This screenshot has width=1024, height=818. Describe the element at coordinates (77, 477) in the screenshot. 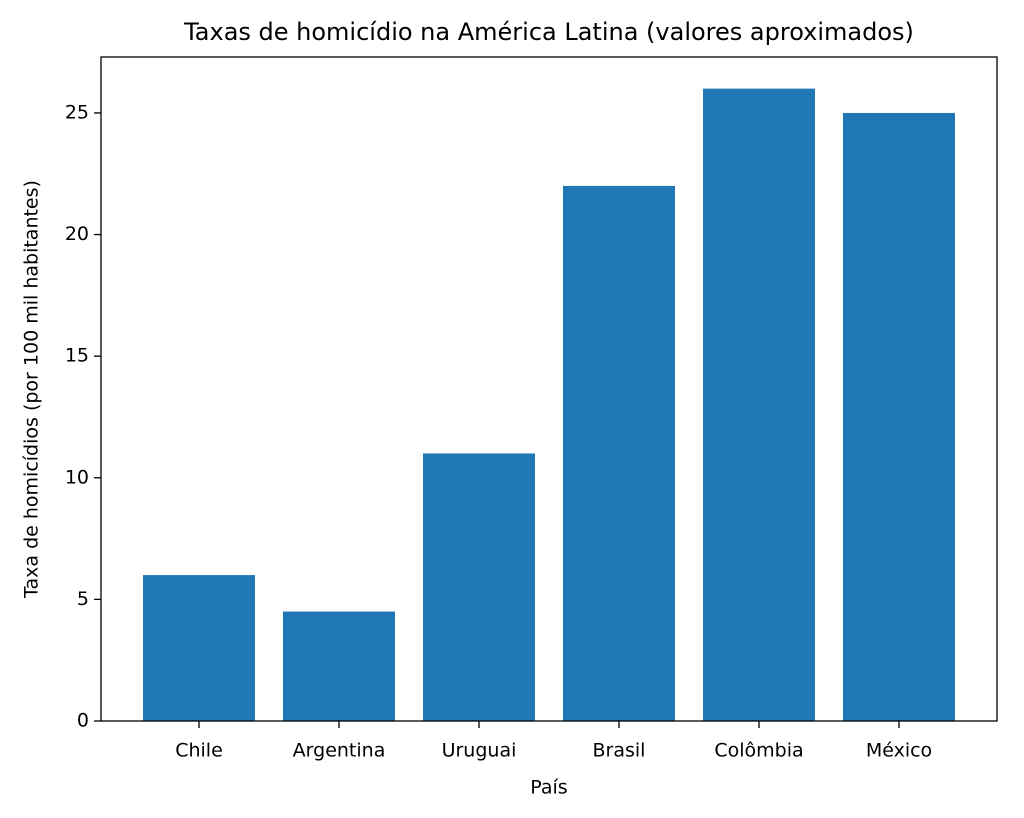

I see `y-tick-label: 10` at that location.